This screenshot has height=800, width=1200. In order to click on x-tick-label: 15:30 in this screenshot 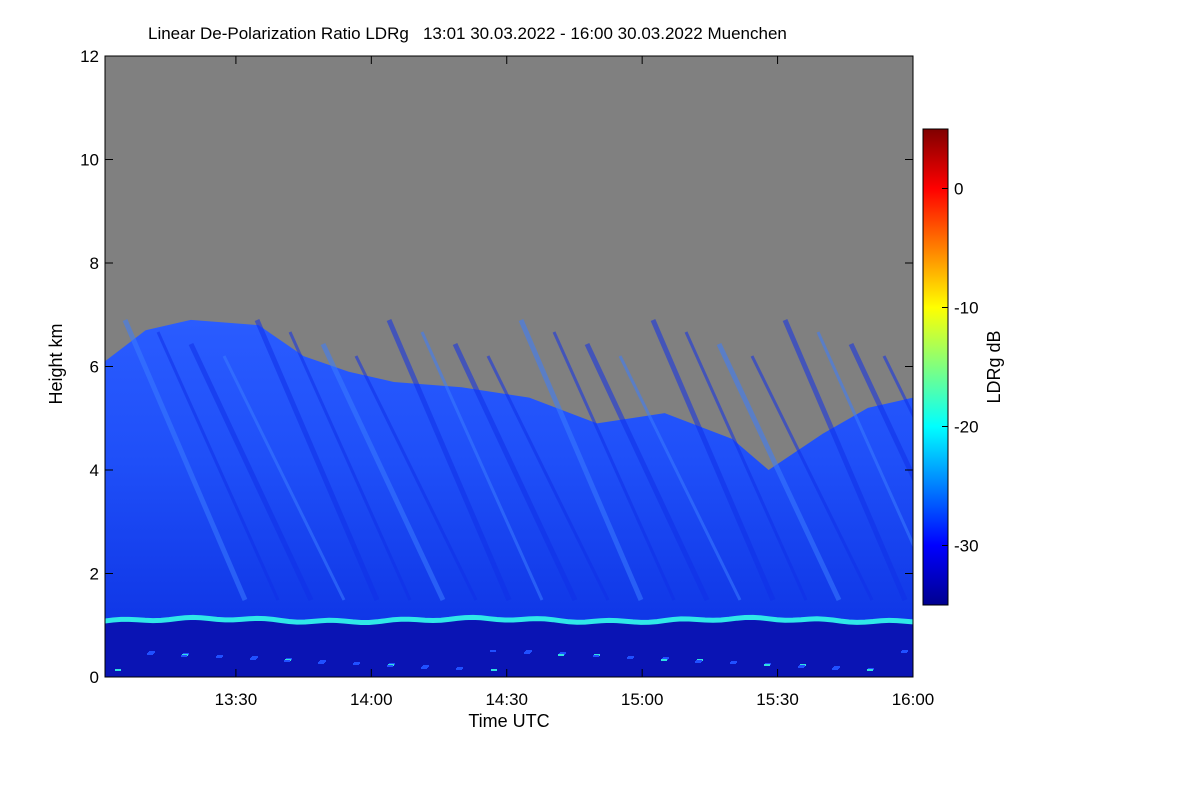, I will do `click(777, 699)`.